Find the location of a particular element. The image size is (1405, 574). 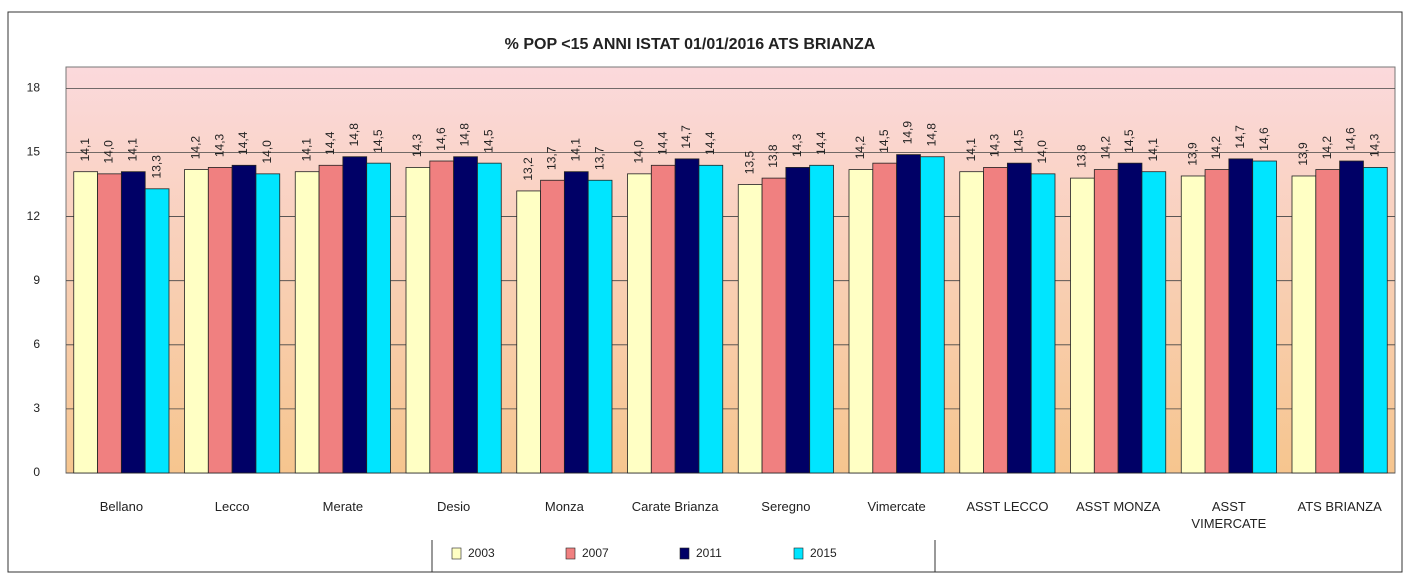

x-tick-label: Seregno is located at coordinates (786, 506).